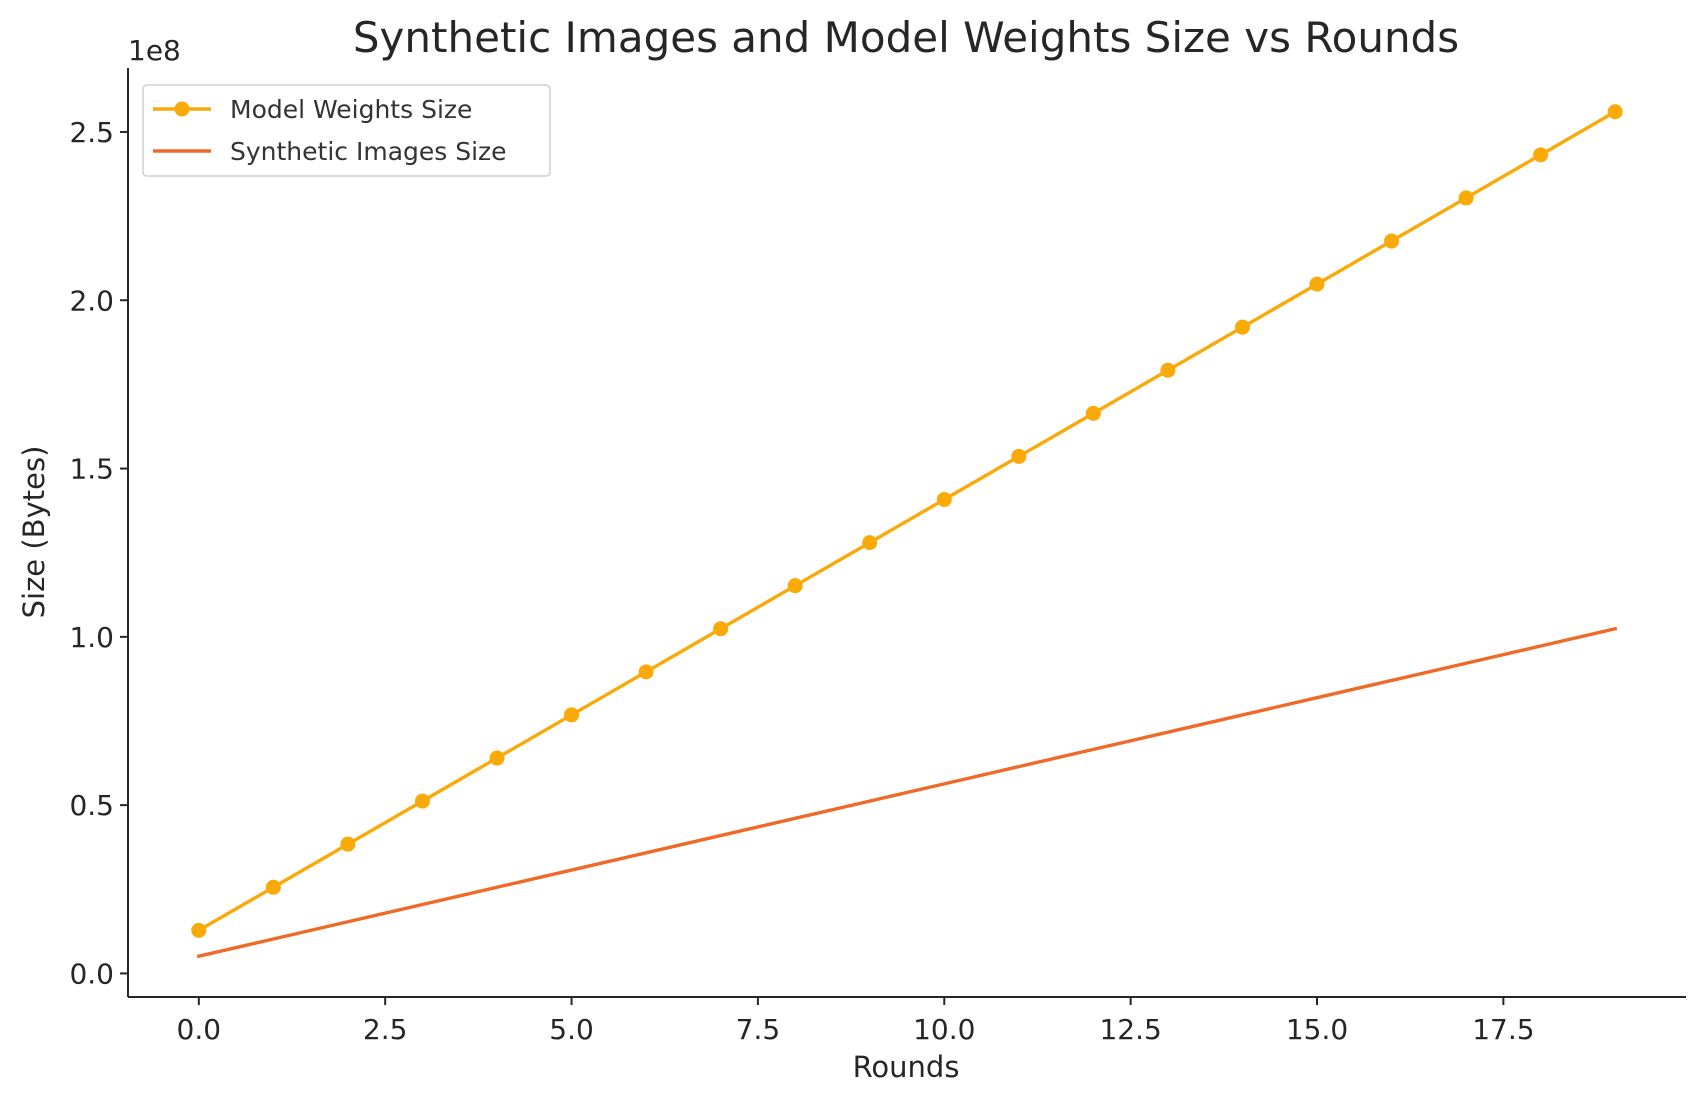 The image size is (1697, 1105). What do you see at coordinates (91, 637) in the screenshot?
I see `y-tick-label: 1.0` at bounding box center [91, 637].